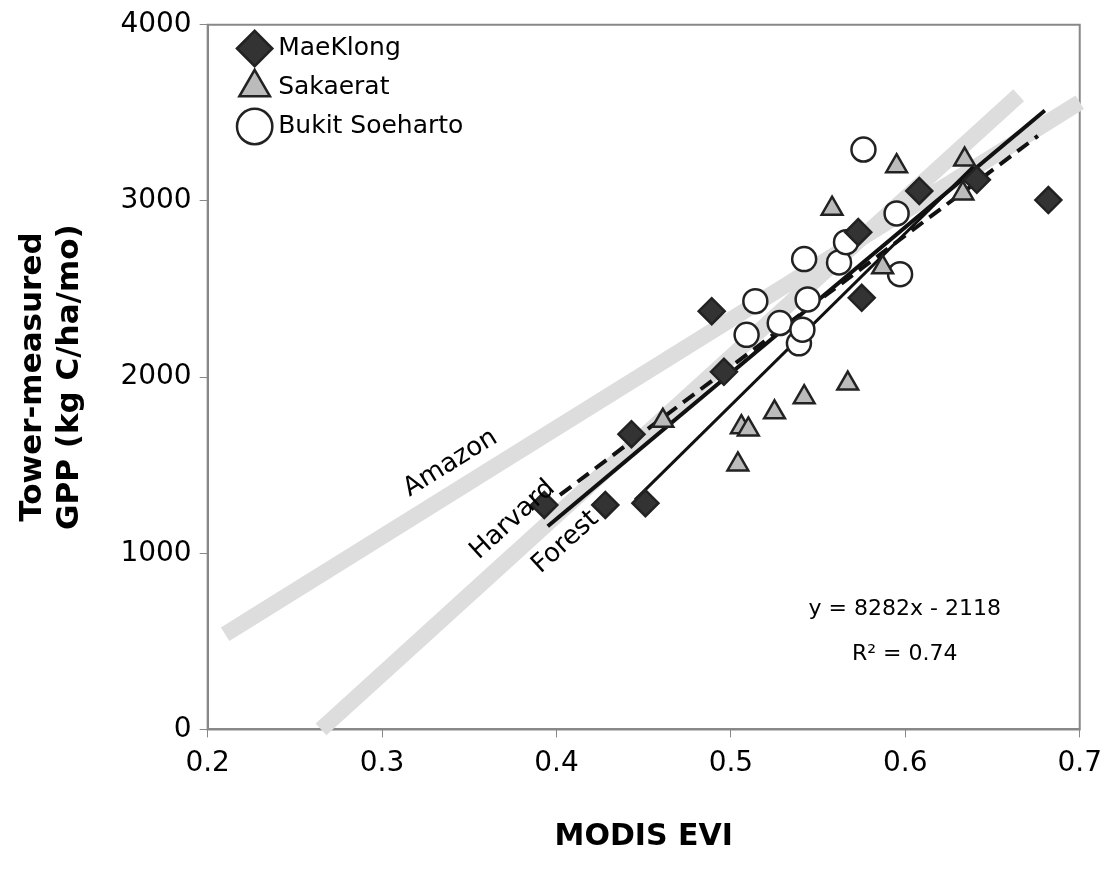 Image resolution: width=1112 pixels, height=869 pixels. Describe the element at coordinates (371, 124) in the screenshot. I see `legend-label: Bukit Soeharto` at that location.